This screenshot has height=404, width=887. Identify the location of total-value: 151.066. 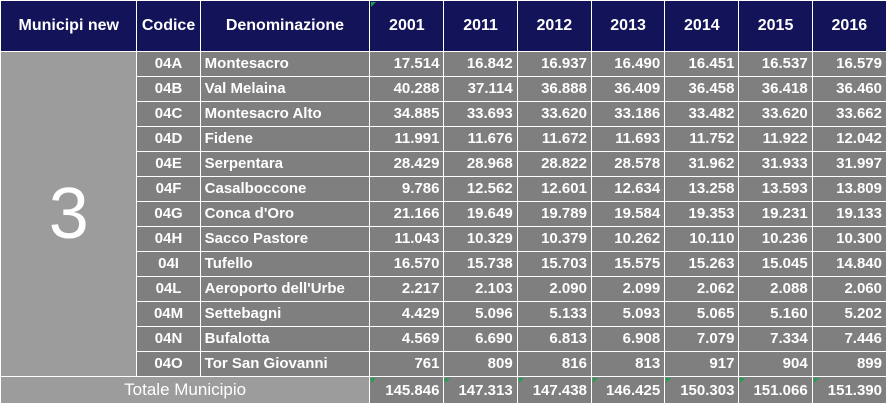
(775, 390).